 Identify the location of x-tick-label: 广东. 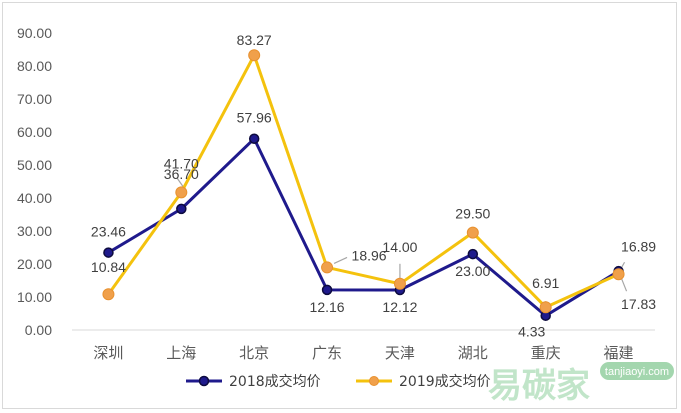
(327, 353).